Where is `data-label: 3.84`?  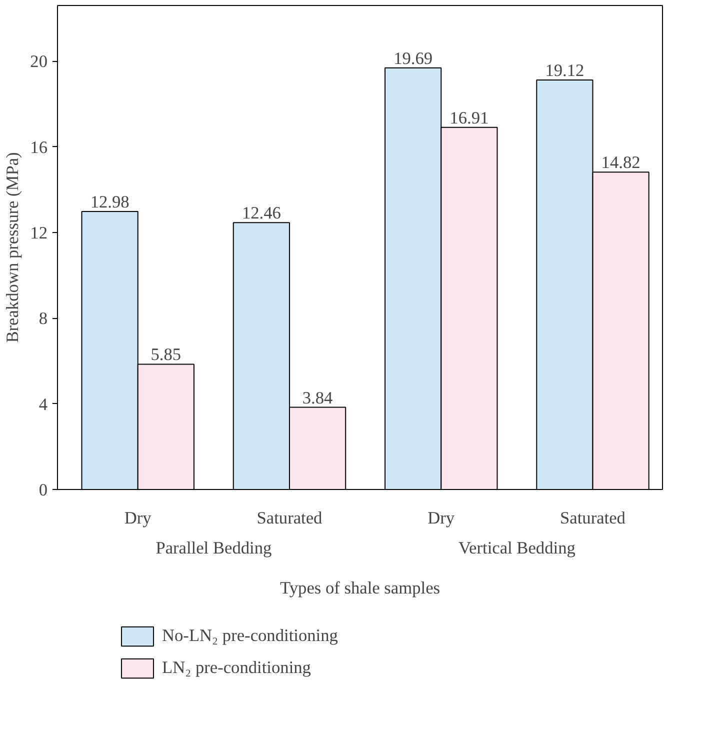
data-label: 3.84 is located at coordinates (318, 398).